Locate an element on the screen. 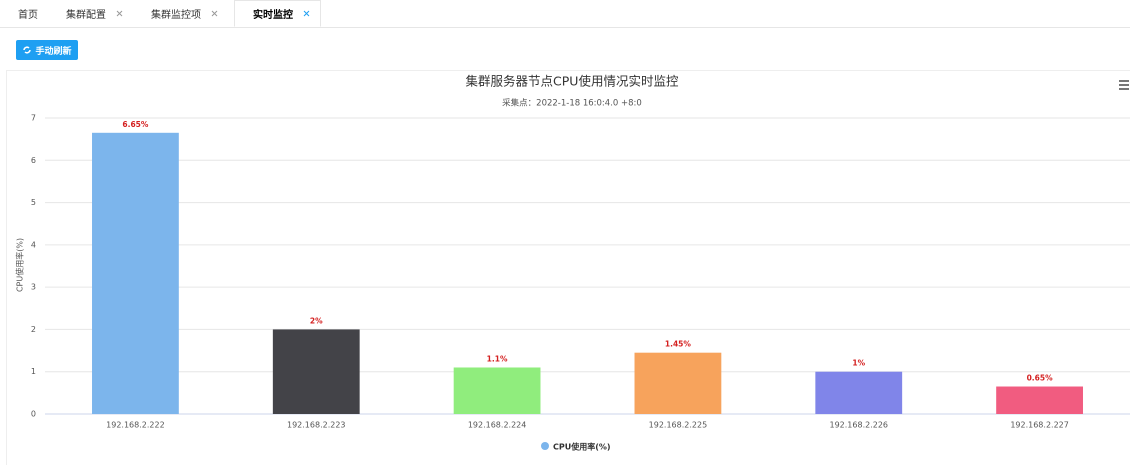  x-tick-label: 192.168.2.224 is located at coordinates (497, 425).